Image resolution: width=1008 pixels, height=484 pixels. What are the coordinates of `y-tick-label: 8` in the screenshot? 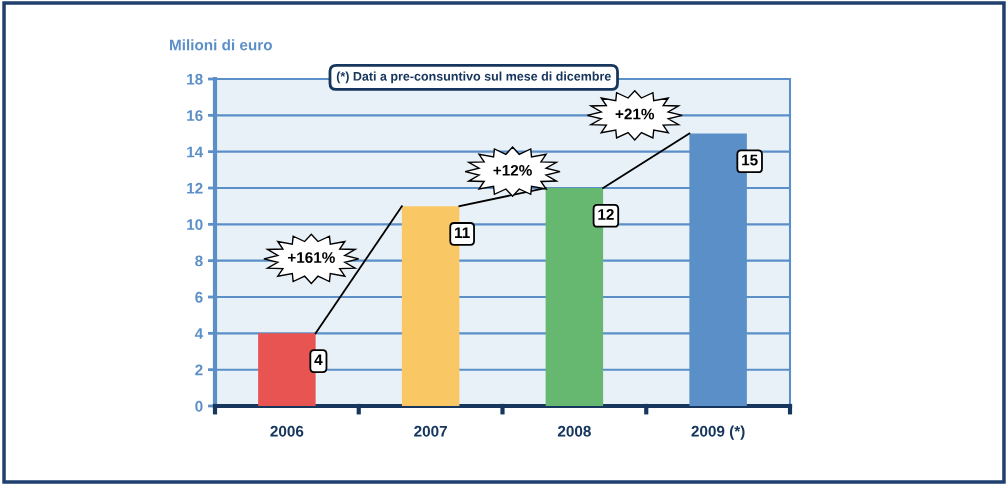 It's located at (199, 261).